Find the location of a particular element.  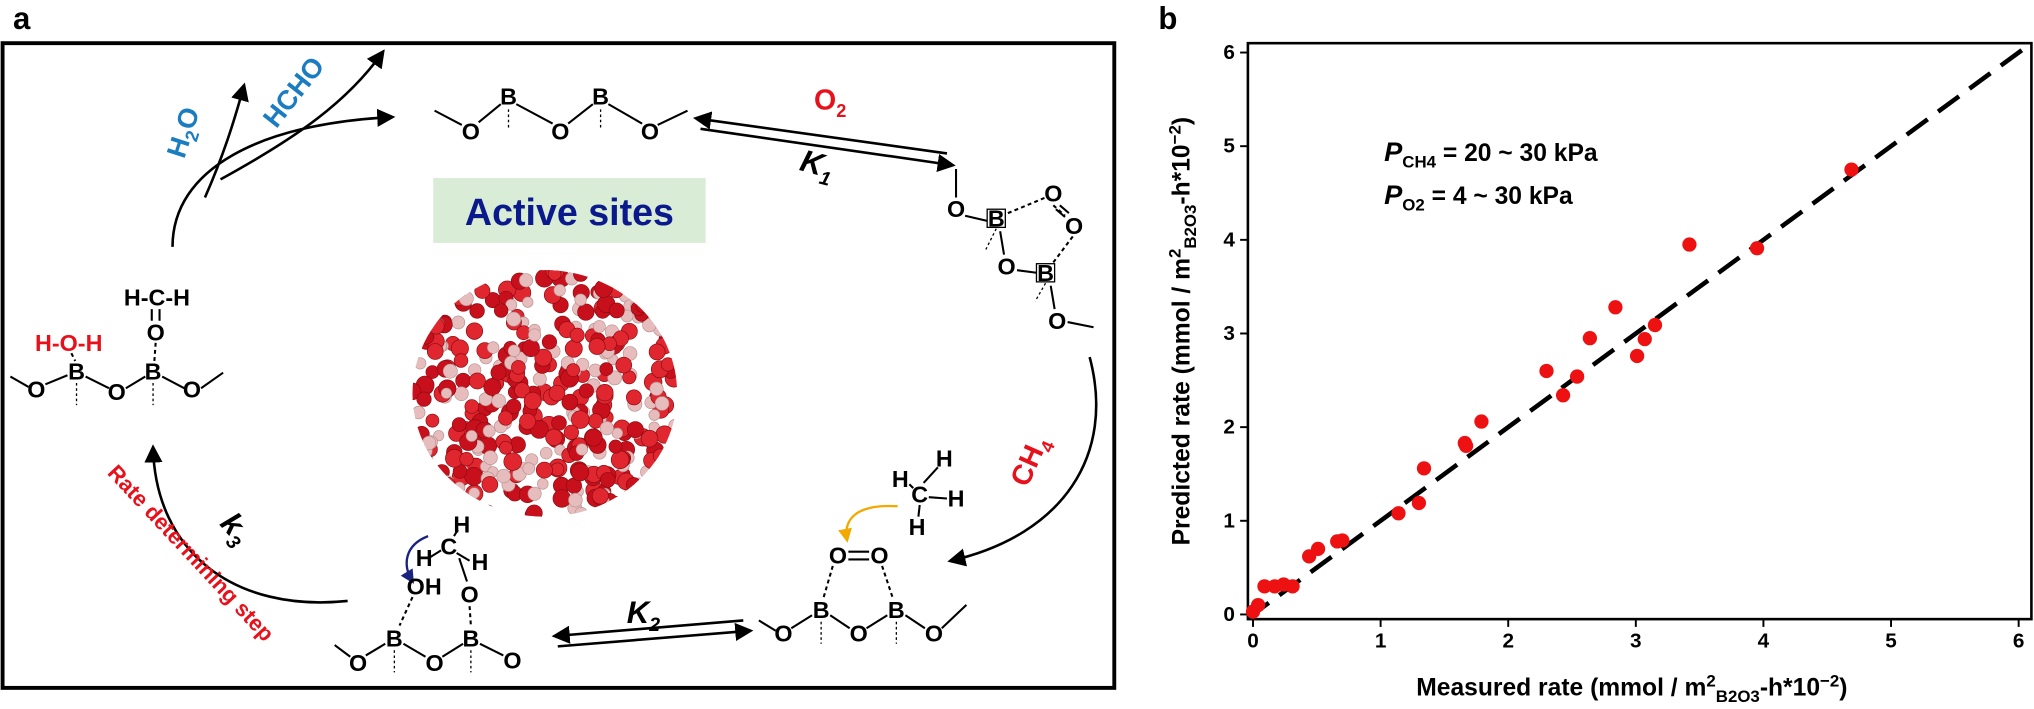

hcho-label: HCHO is located at coordinates (294, 92).